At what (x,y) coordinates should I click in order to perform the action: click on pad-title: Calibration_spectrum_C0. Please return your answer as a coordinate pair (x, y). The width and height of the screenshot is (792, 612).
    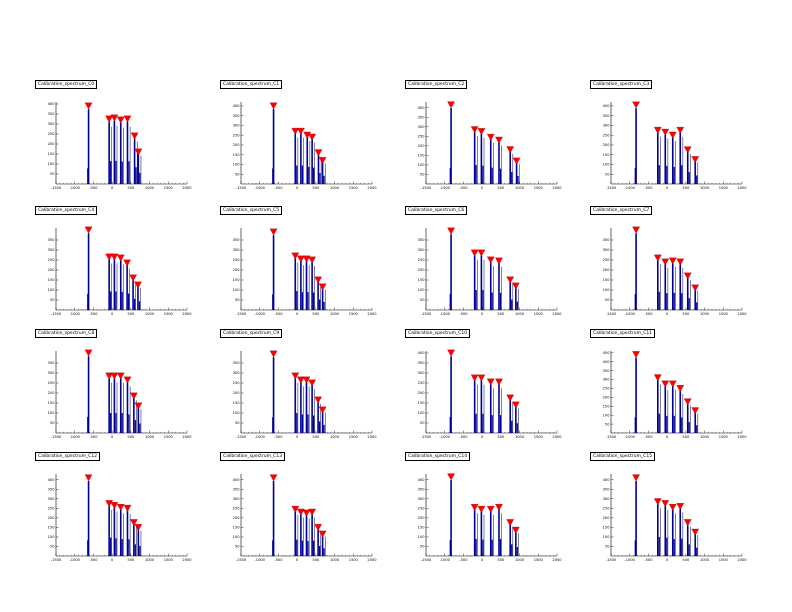
    Looking at the image, I should click on (66, 84).